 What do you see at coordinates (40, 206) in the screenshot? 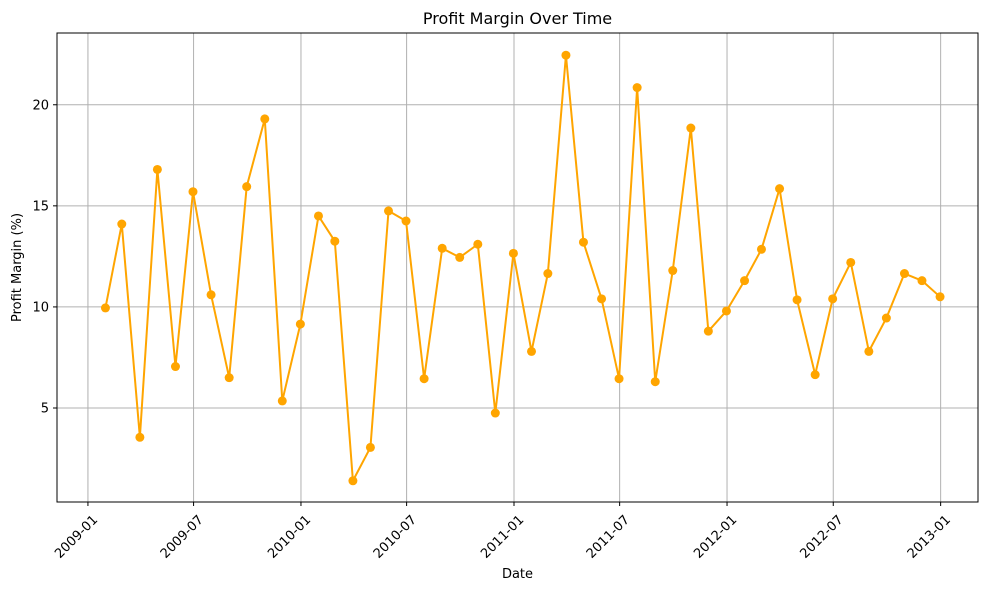
I see `y-tick-label: 15` at bounding box center [40, 206].